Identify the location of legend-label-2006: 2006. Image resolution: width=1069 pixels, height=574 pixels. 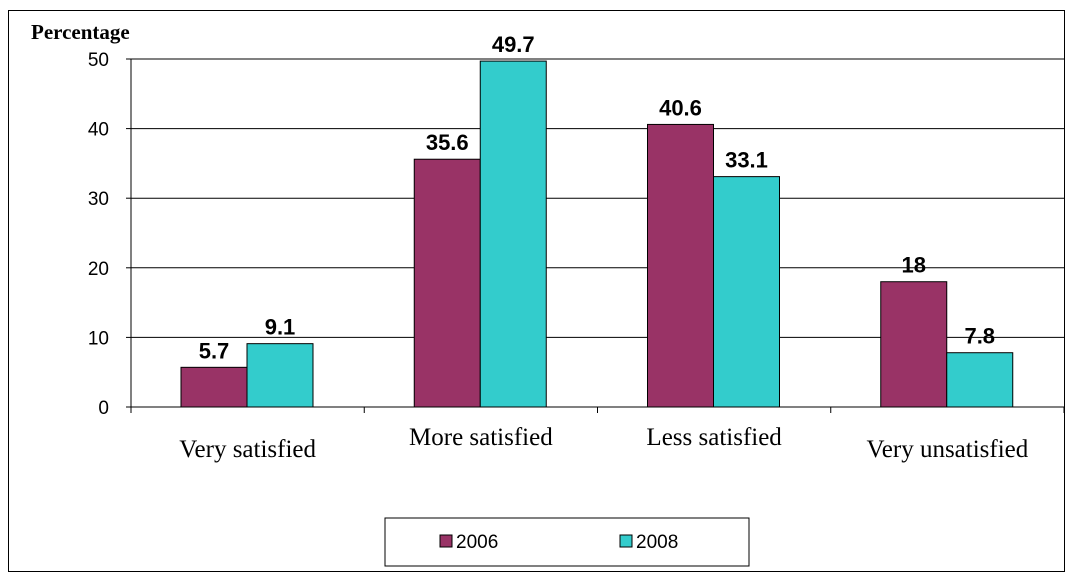
(477, 542).